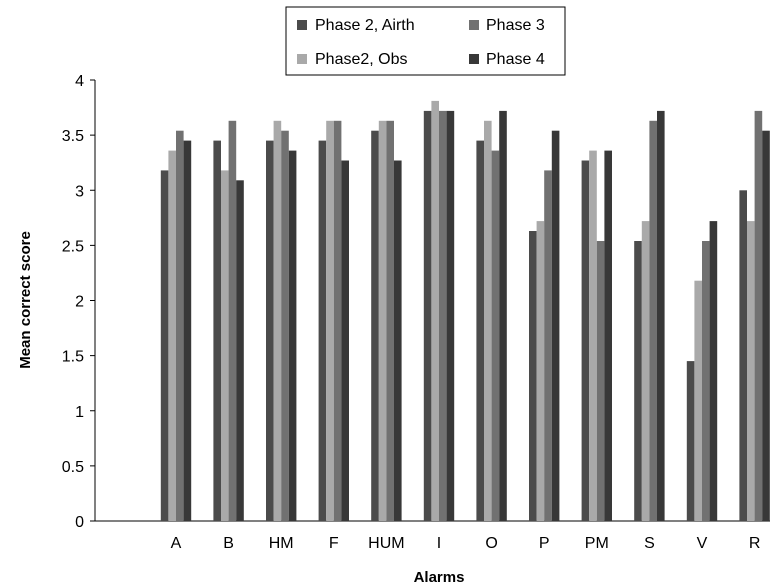 The image size is (770, 587). Describe the element at coordinates (281, 543) in the screenshot. I see `x-tick-label: HM` at that location.